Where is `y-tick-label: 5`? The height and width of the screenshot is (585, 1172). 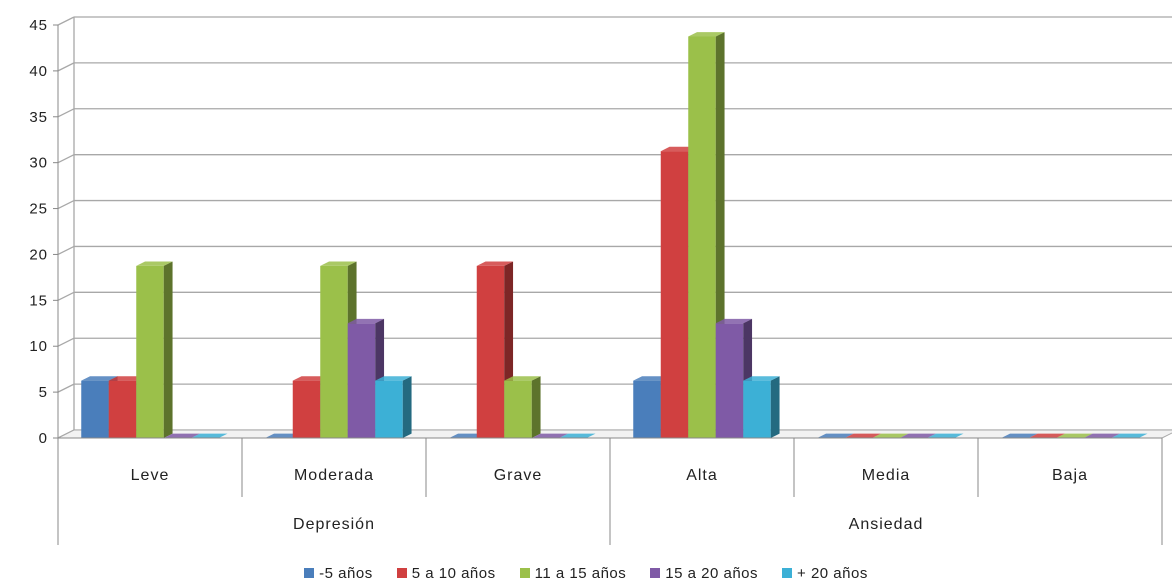
y-tick-label: 5 is located at coordinates (43, 392).